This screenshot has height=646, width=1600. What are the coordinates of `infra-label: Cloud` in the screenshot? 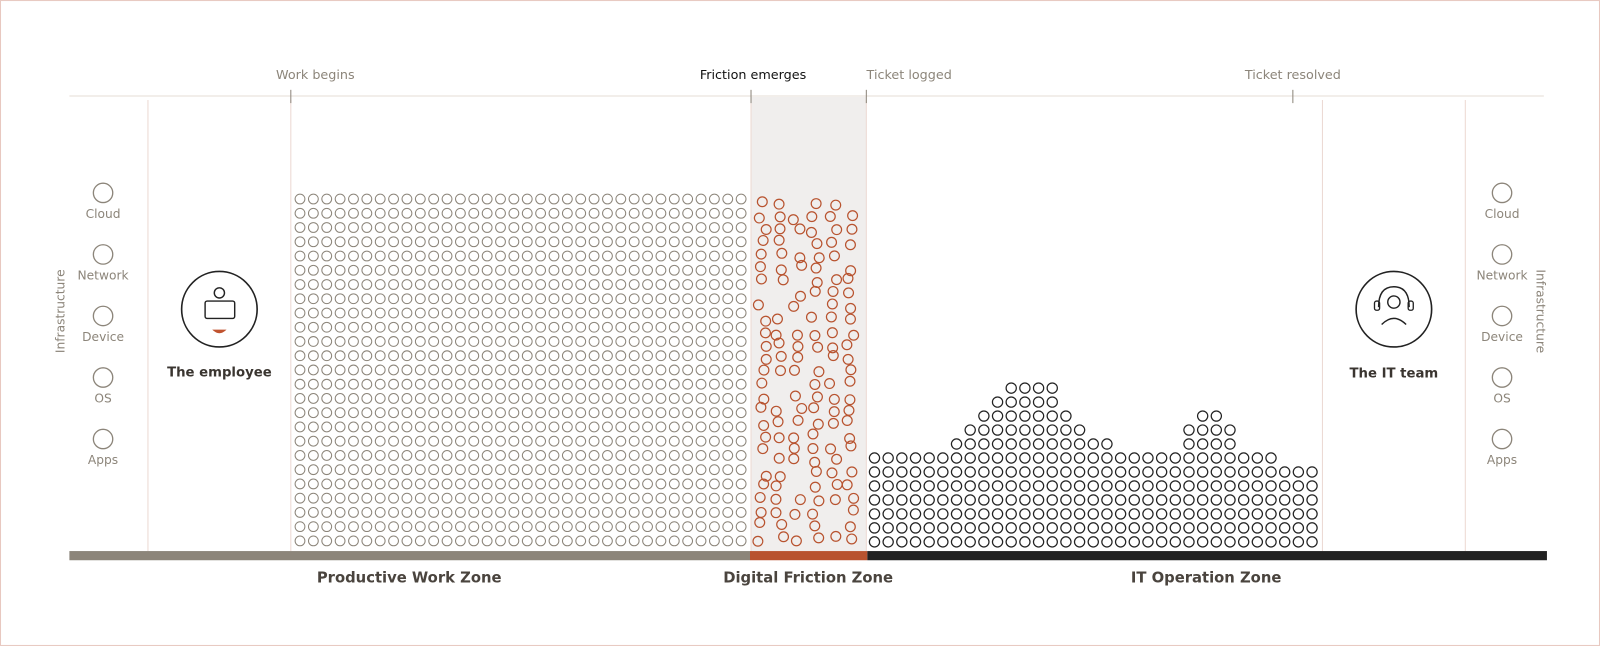 It's located at (103, 214).